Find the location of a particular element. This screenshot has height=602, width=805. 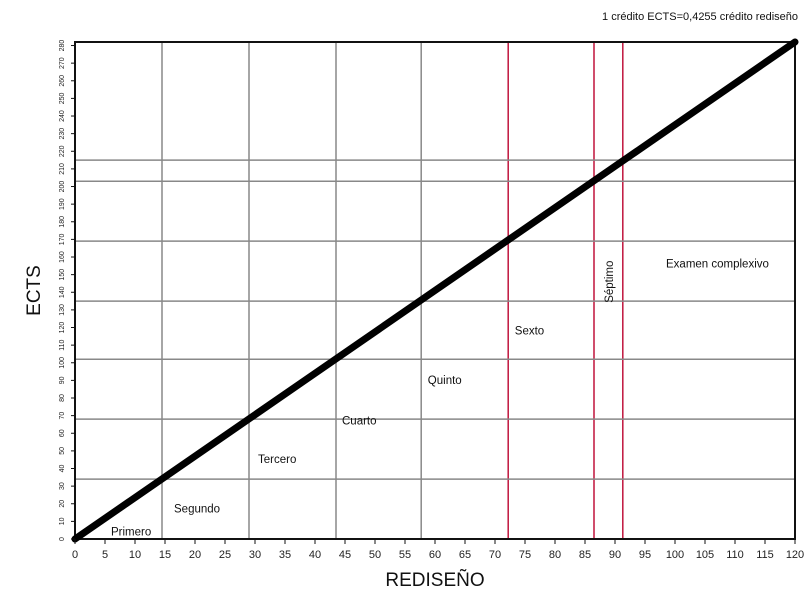

y-tick-label: 110 is located at coordinates (62, 344).